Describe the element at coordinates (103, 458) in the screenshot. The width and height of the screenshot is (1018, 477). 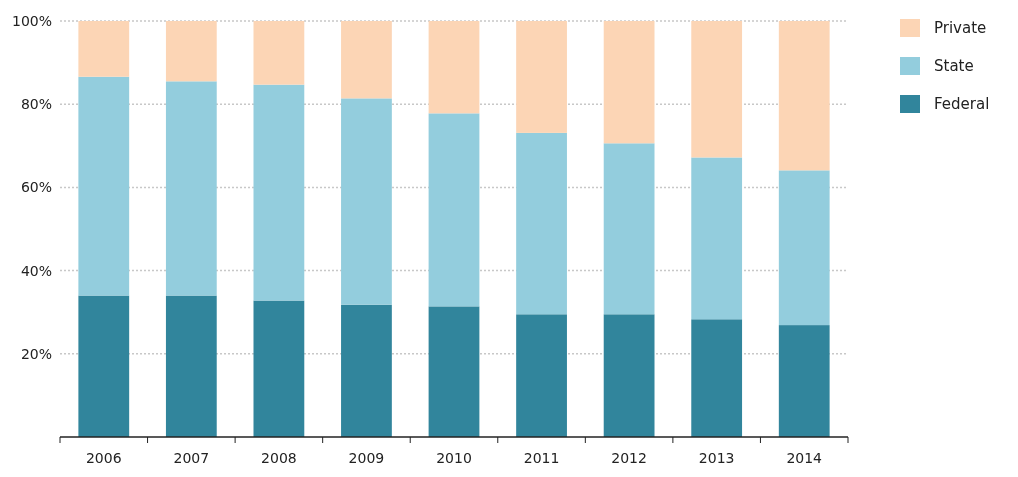
I see `x-tick-label: 2006` at that location.